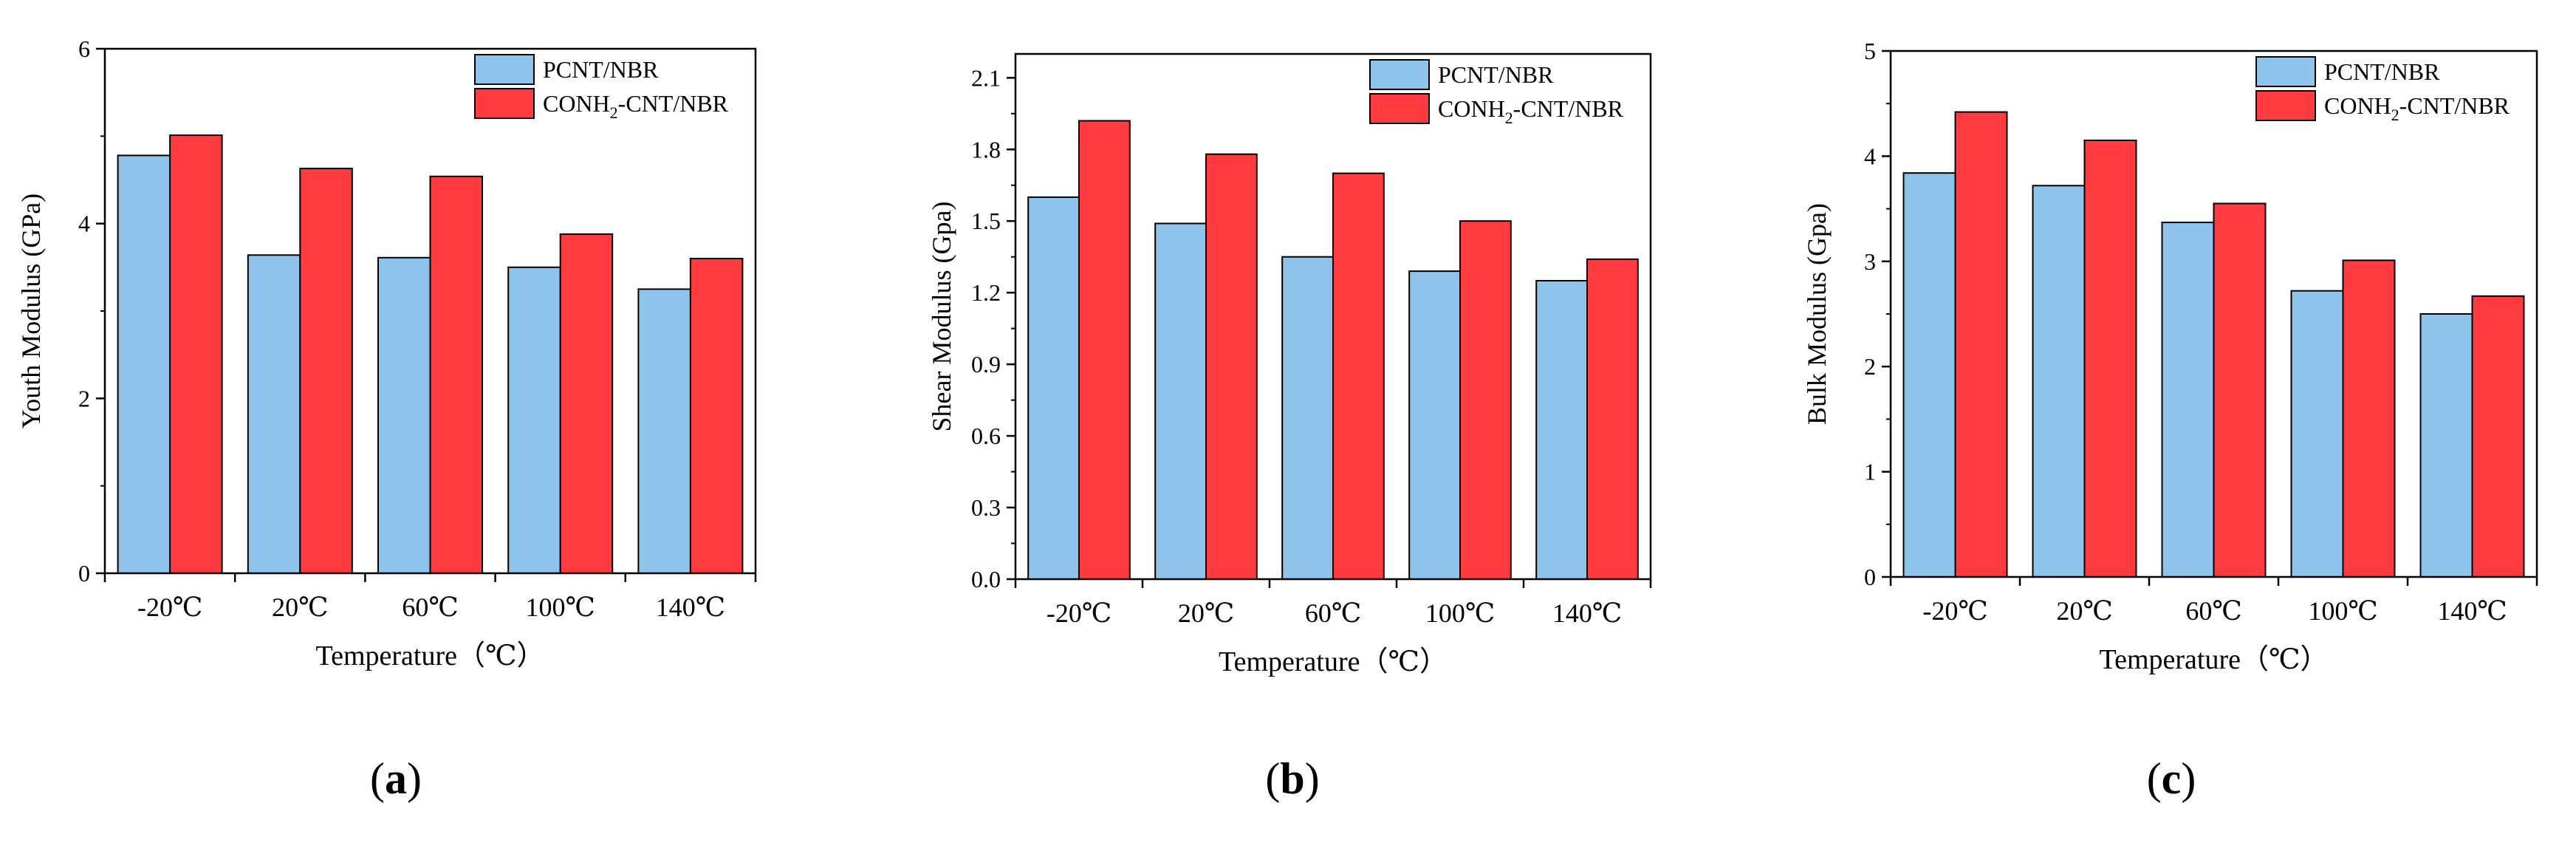  I want to click on y-tick-label: 4, so click(84, 224).